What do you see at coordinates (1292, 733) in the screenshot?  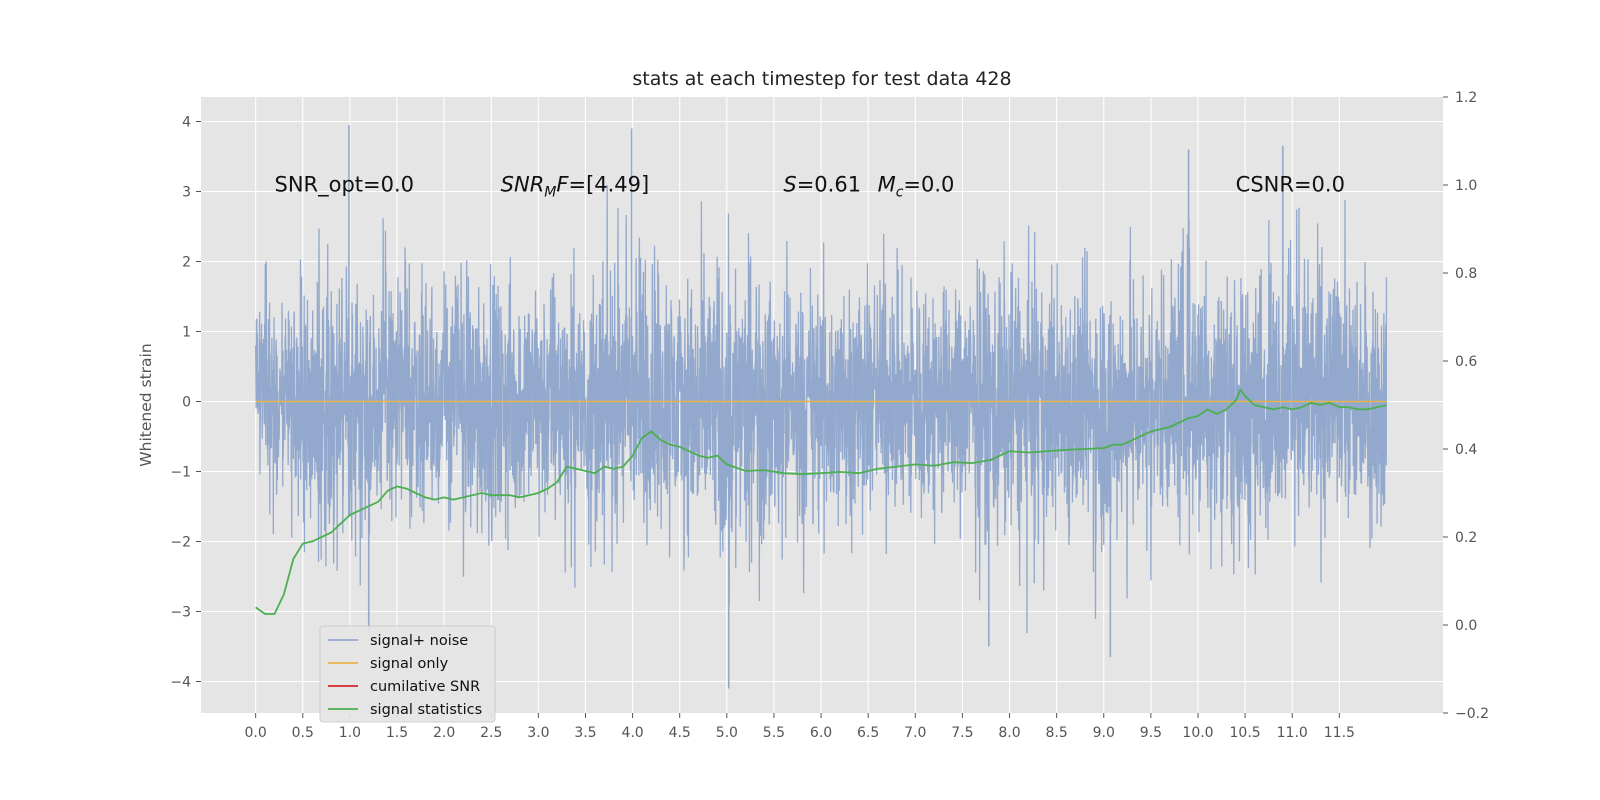 I see `x-tick-label: 11.0` at bounding box center [1292, 733].